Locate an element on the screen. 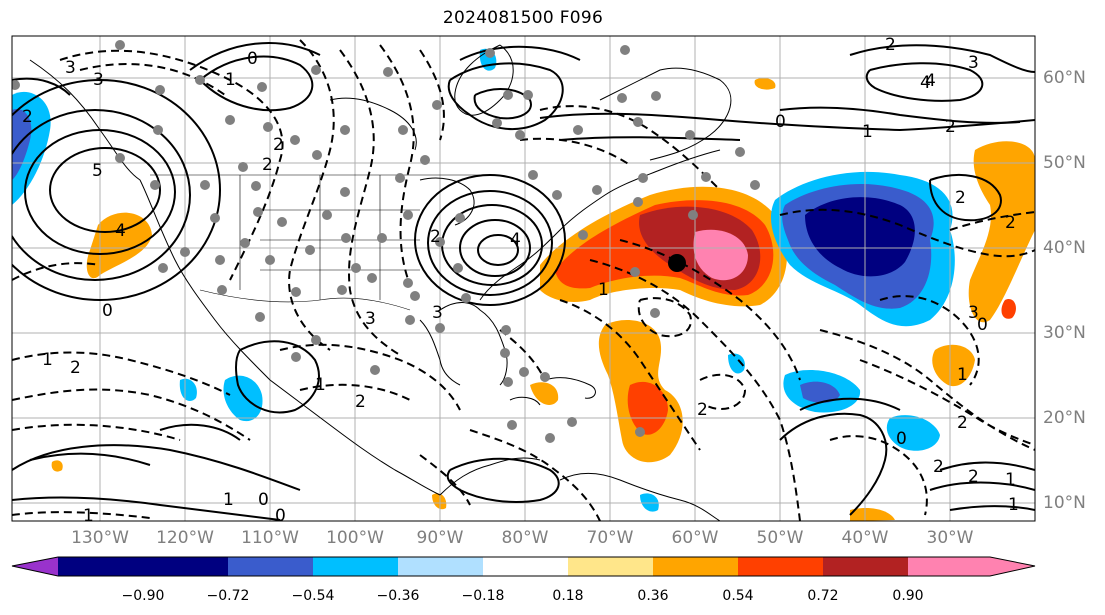 This screenshot has width=1105, height=615. colorbar-tick-label: 0.72 is located at coordinates (823, 596).